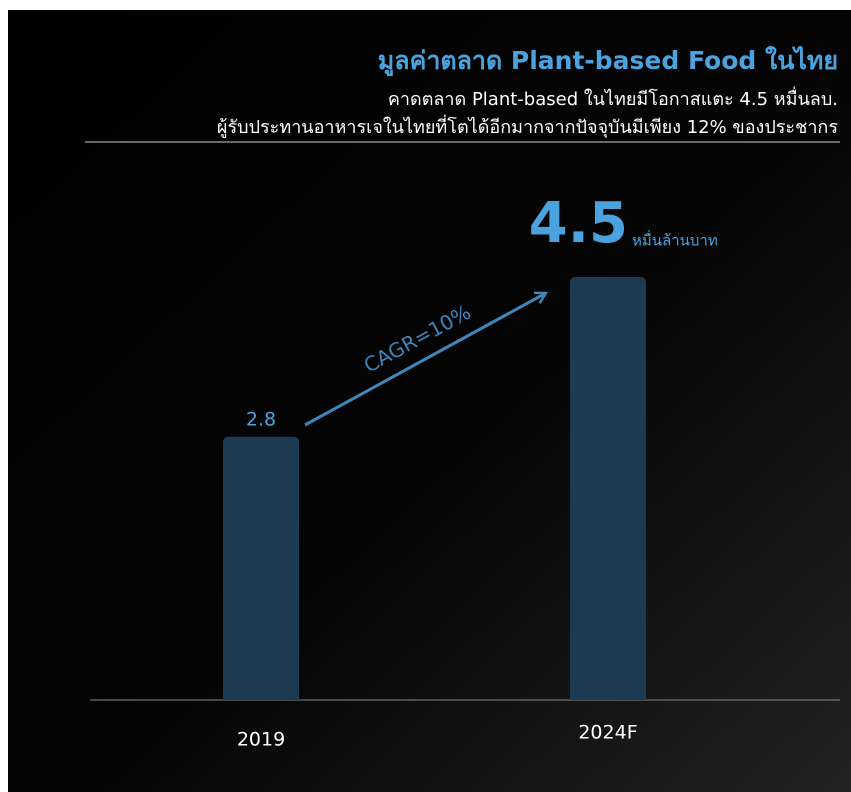 The image size is (851, 792). Describe the element at coordinates (608, 61) in the screenshot. I see `chart-title: มูลค่าตลาด Plant-based Food ในไทย` at that location.